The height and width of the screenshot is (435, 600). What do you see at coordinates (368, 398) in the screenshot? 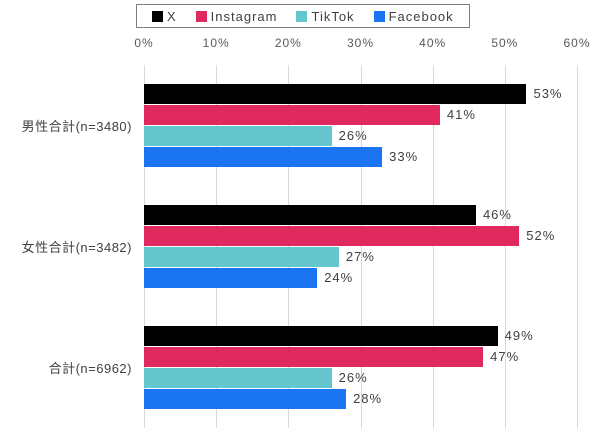
I see `data-label: 28%` at bounding box center [368, 398].